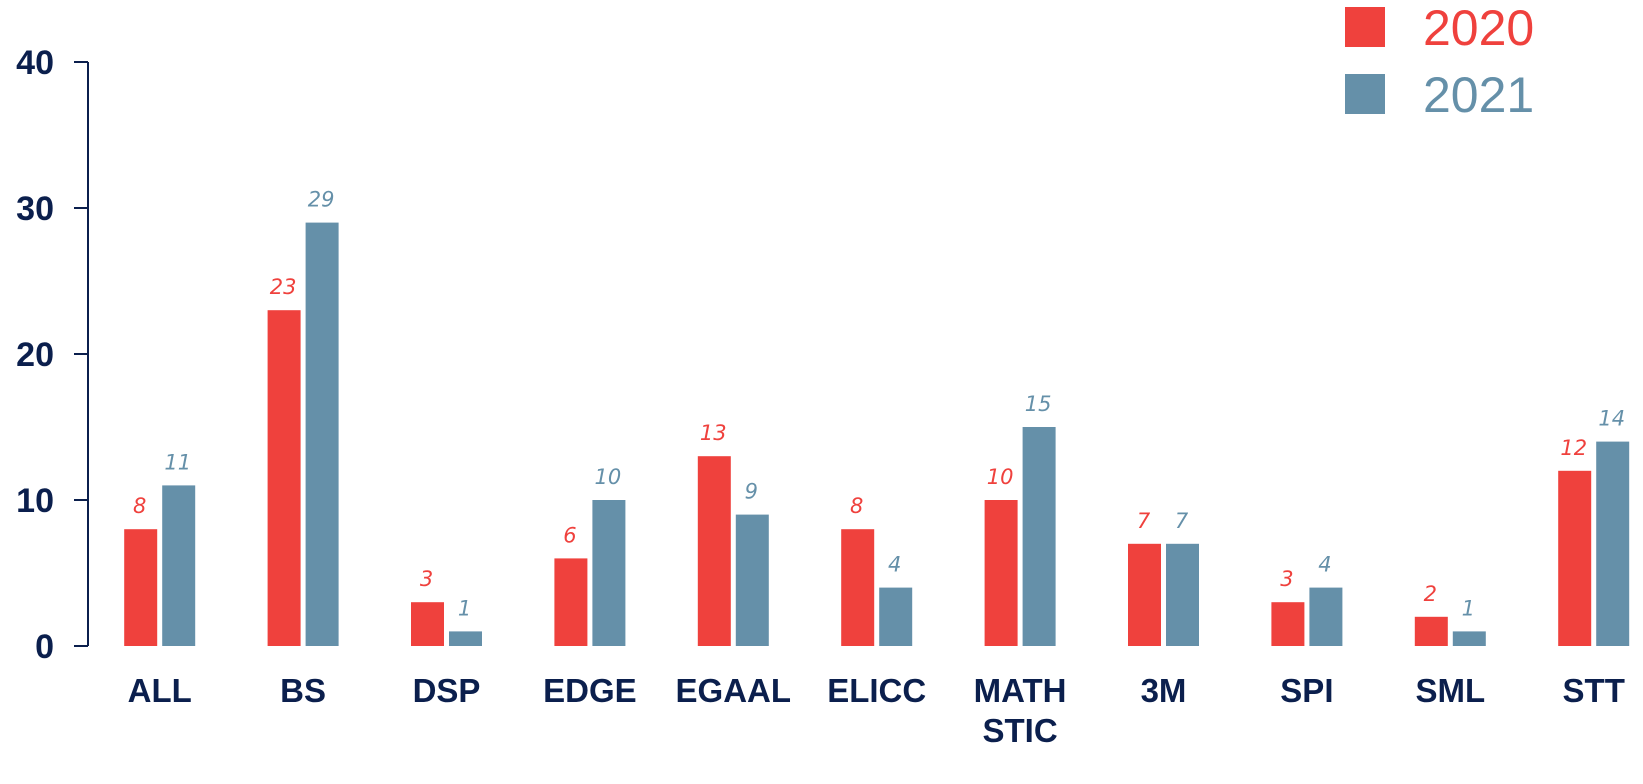 Image resolution: width=1643 pixels, height=784 pixels. I want to click on data-label-2020: 6, so click(569, 535).